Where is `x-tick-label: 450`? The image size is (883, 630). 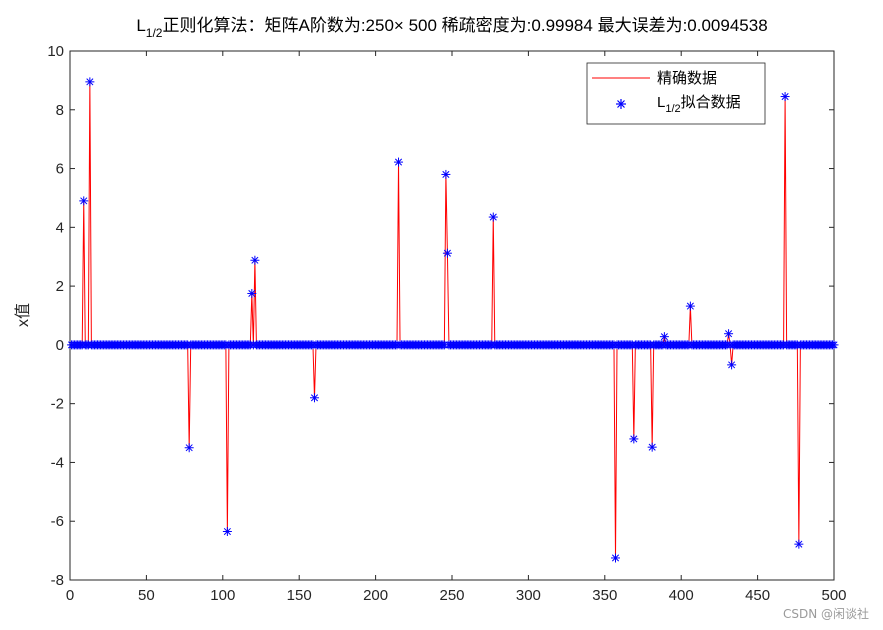 x-tick-label: 450 is located at coordinates (757, 595).